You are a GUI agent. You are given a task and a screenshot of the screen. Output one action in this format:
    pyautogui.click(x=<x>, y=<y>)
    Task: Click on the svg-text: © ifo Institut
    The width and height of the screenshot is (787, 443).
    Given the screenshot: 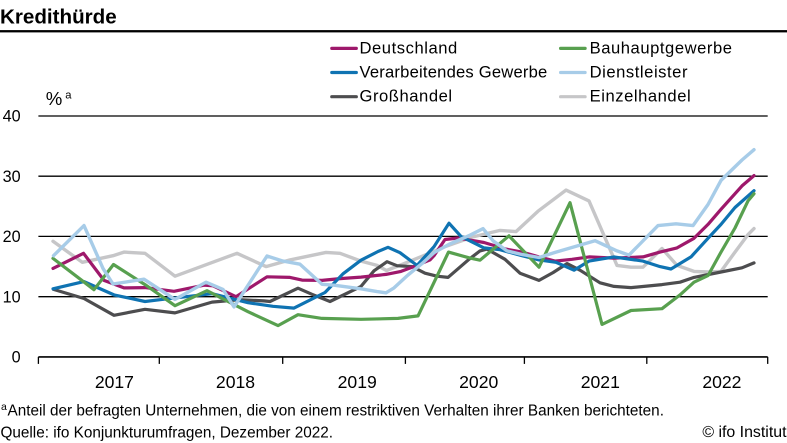 What is the action you would take?
    pyautogui.click(x=744, y=432)
    